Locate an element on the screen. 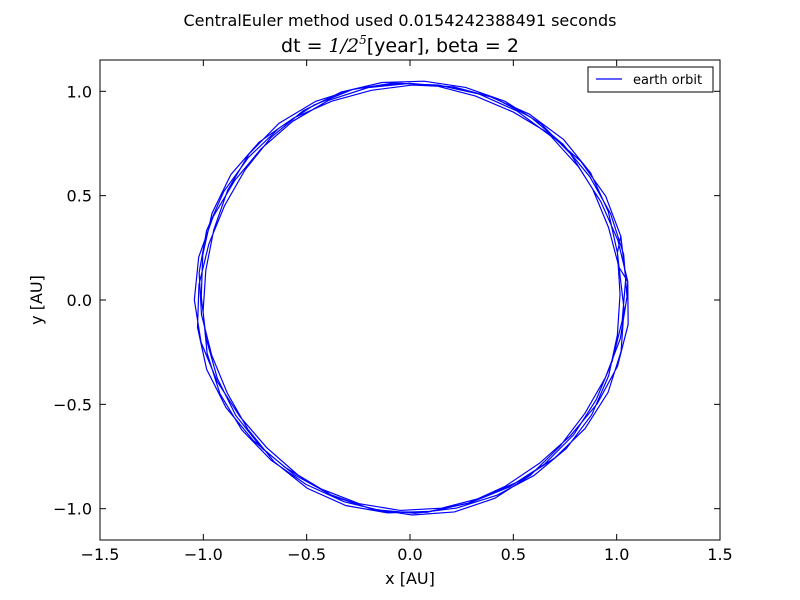 The width and height of the screenshot is (800, 600). y-tick-label: −0.5 is located at coordinates (72, 404).